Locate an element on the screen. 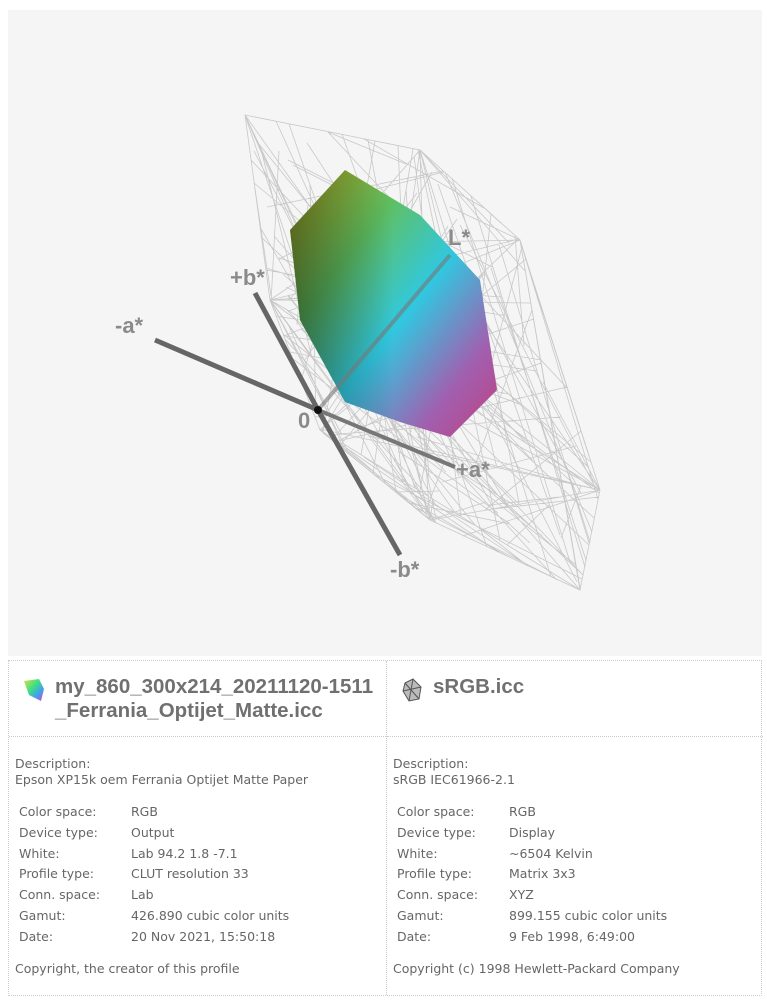 The height and width of the screenshot is (1000, 767). axis-plus-b is located at coordinates (286, 351).